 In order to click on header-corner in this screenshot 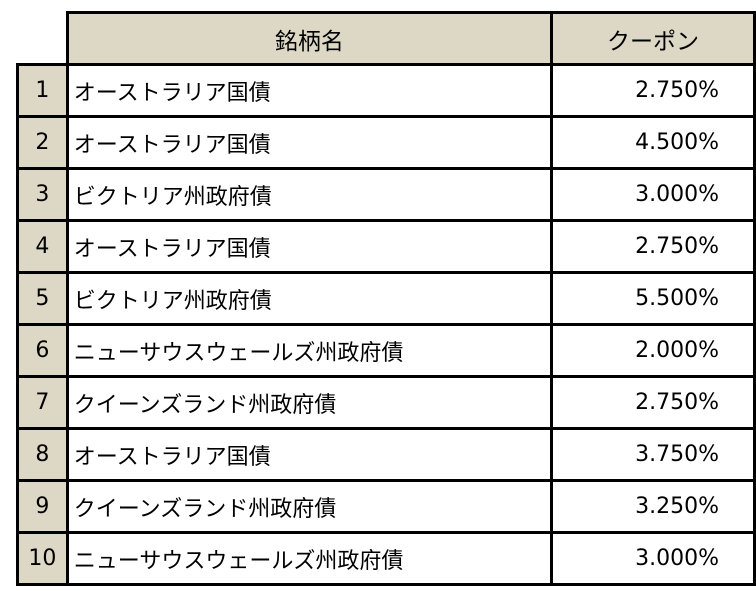, I will do `click(43, 39)`.